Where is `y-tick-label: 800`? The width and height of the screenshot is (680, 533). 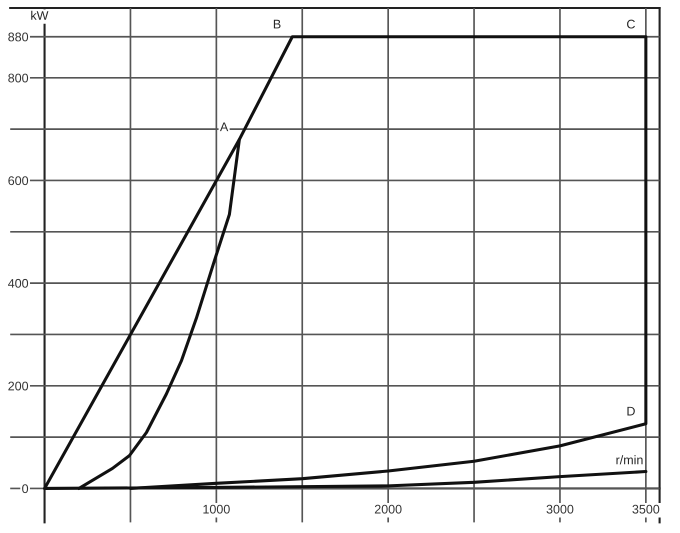
y-tick-label: 800 is located at coordinates (18, 78).